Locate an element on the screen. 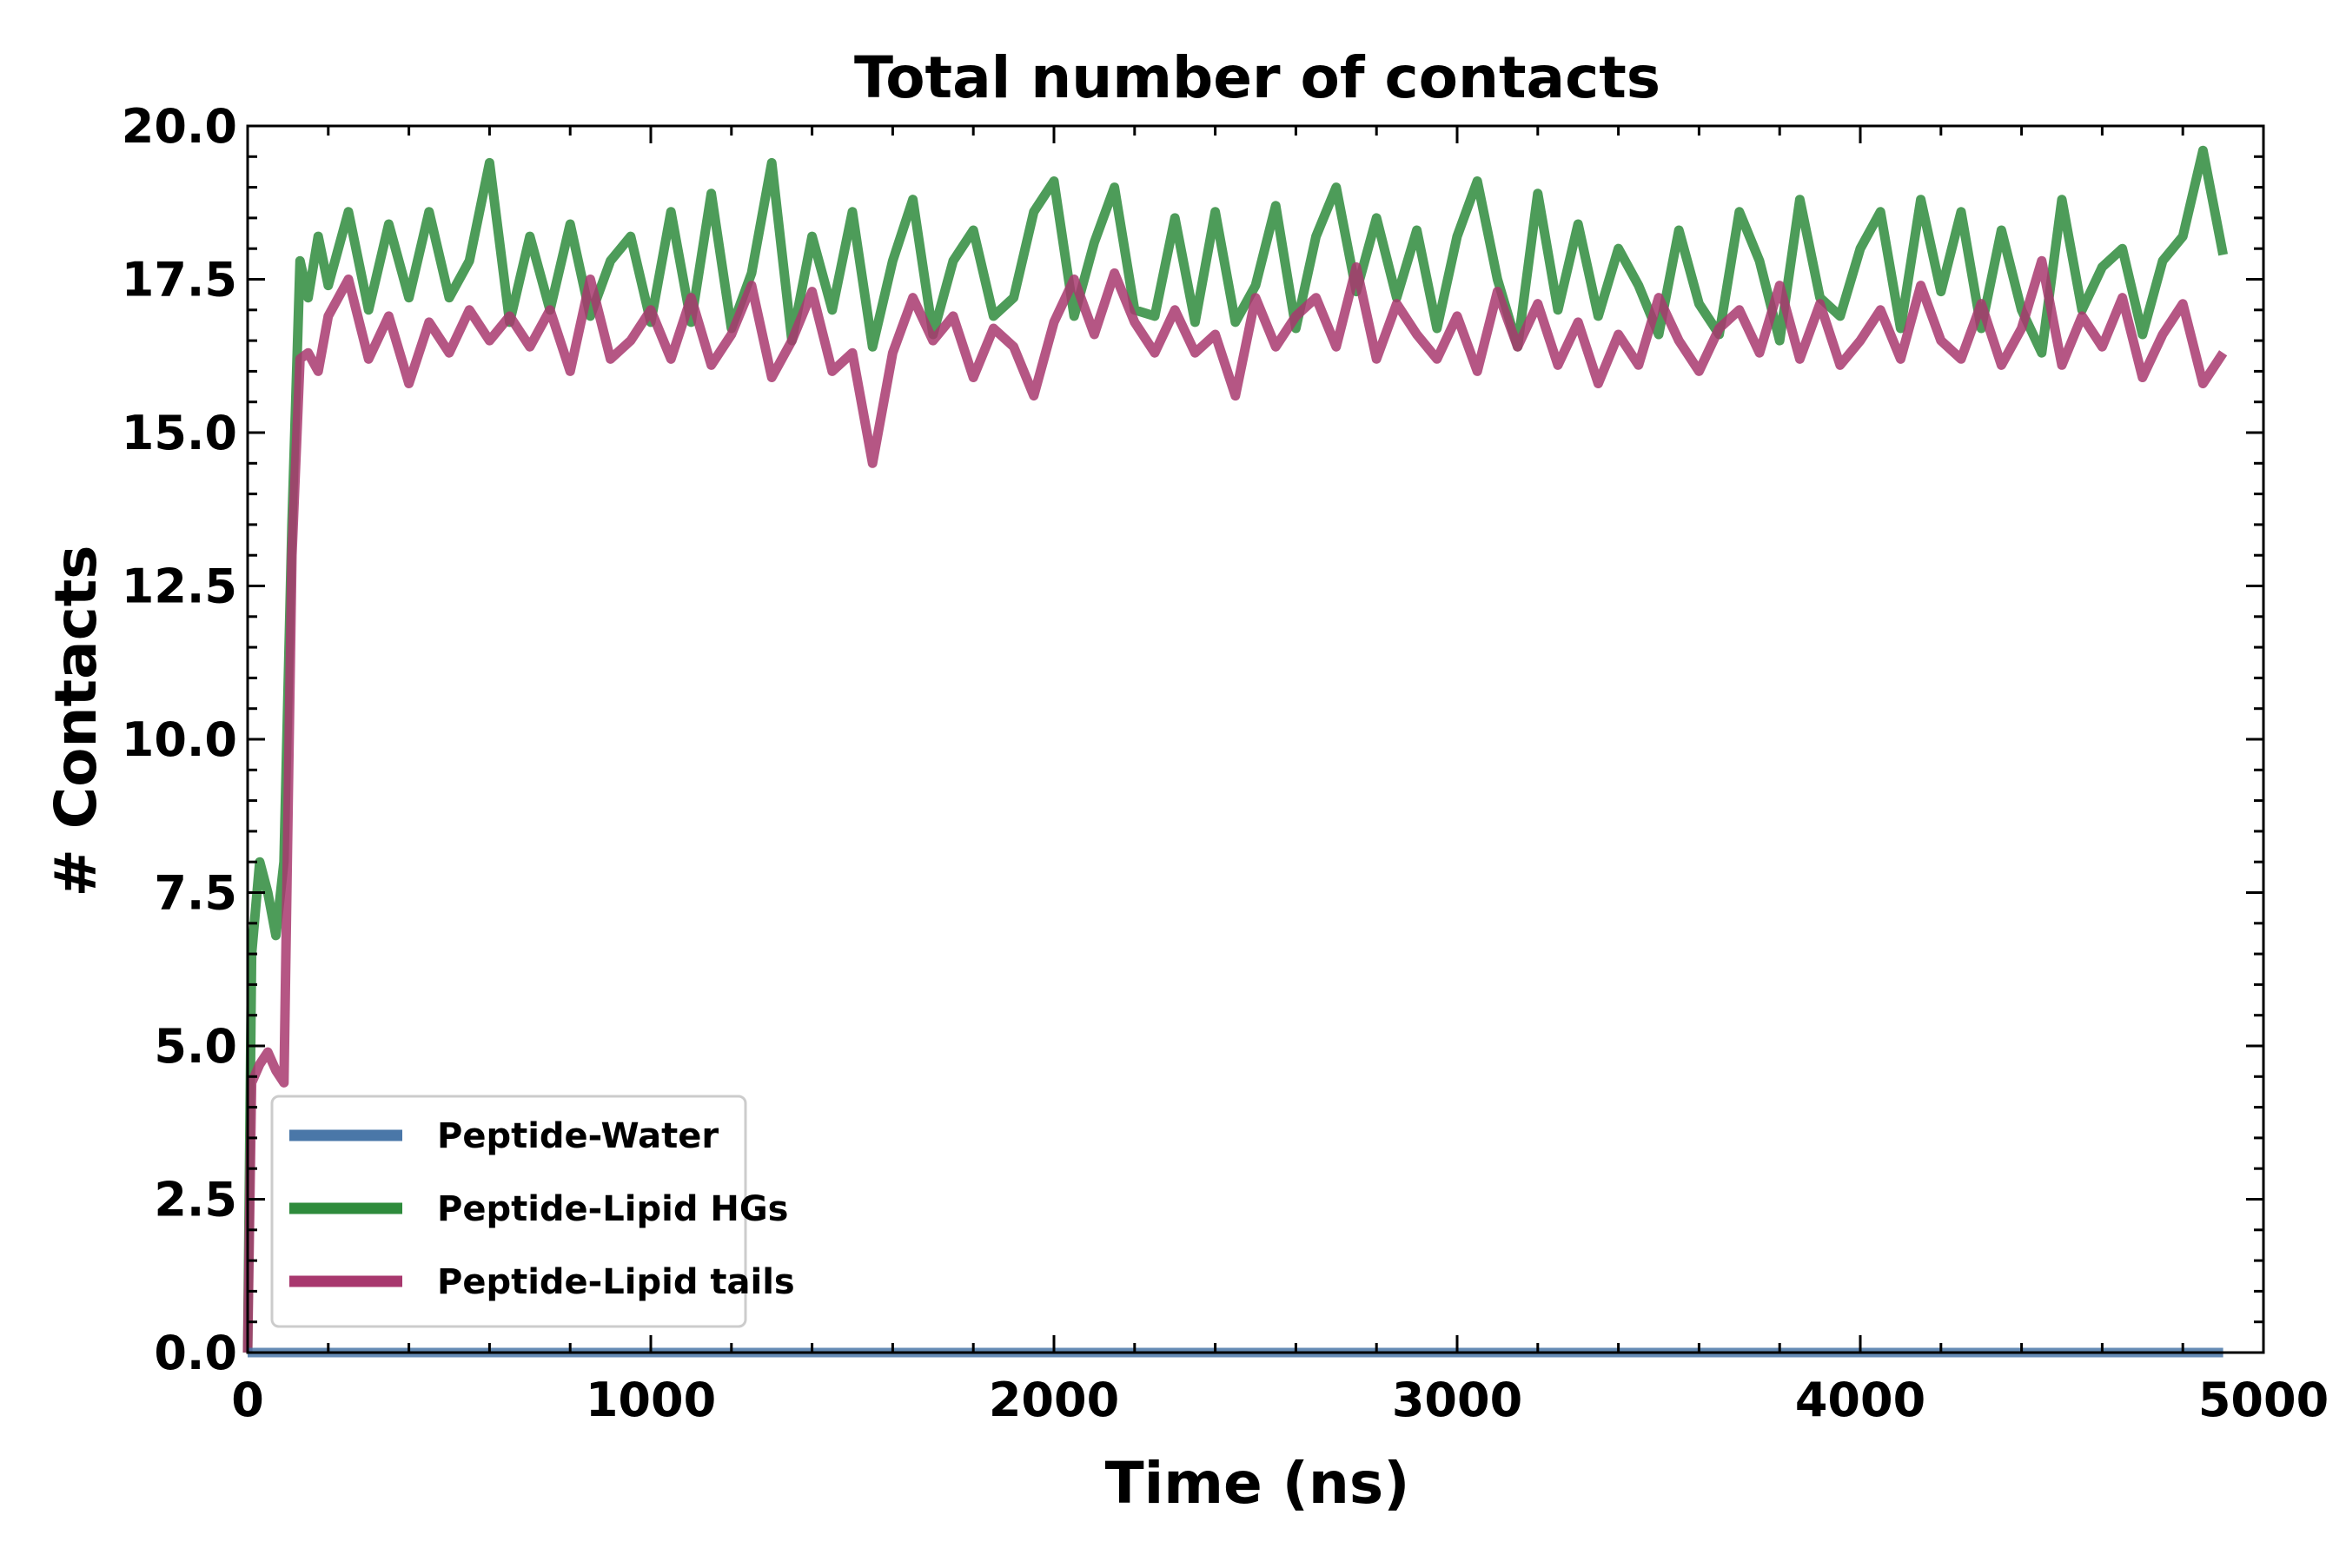 The width and height of the screenshot is (2346, 1568). y-tick-label: 20.0 is located at coordinates (180, 126).